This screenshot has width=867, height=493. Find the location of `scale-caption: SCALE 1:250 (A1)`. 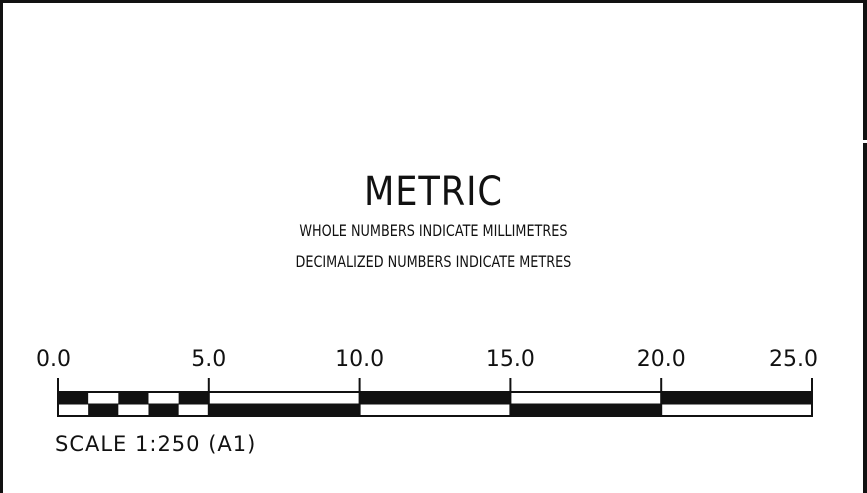

scale-caption: SCALE 1:250 (A1) is located at coordinates (156, 444).